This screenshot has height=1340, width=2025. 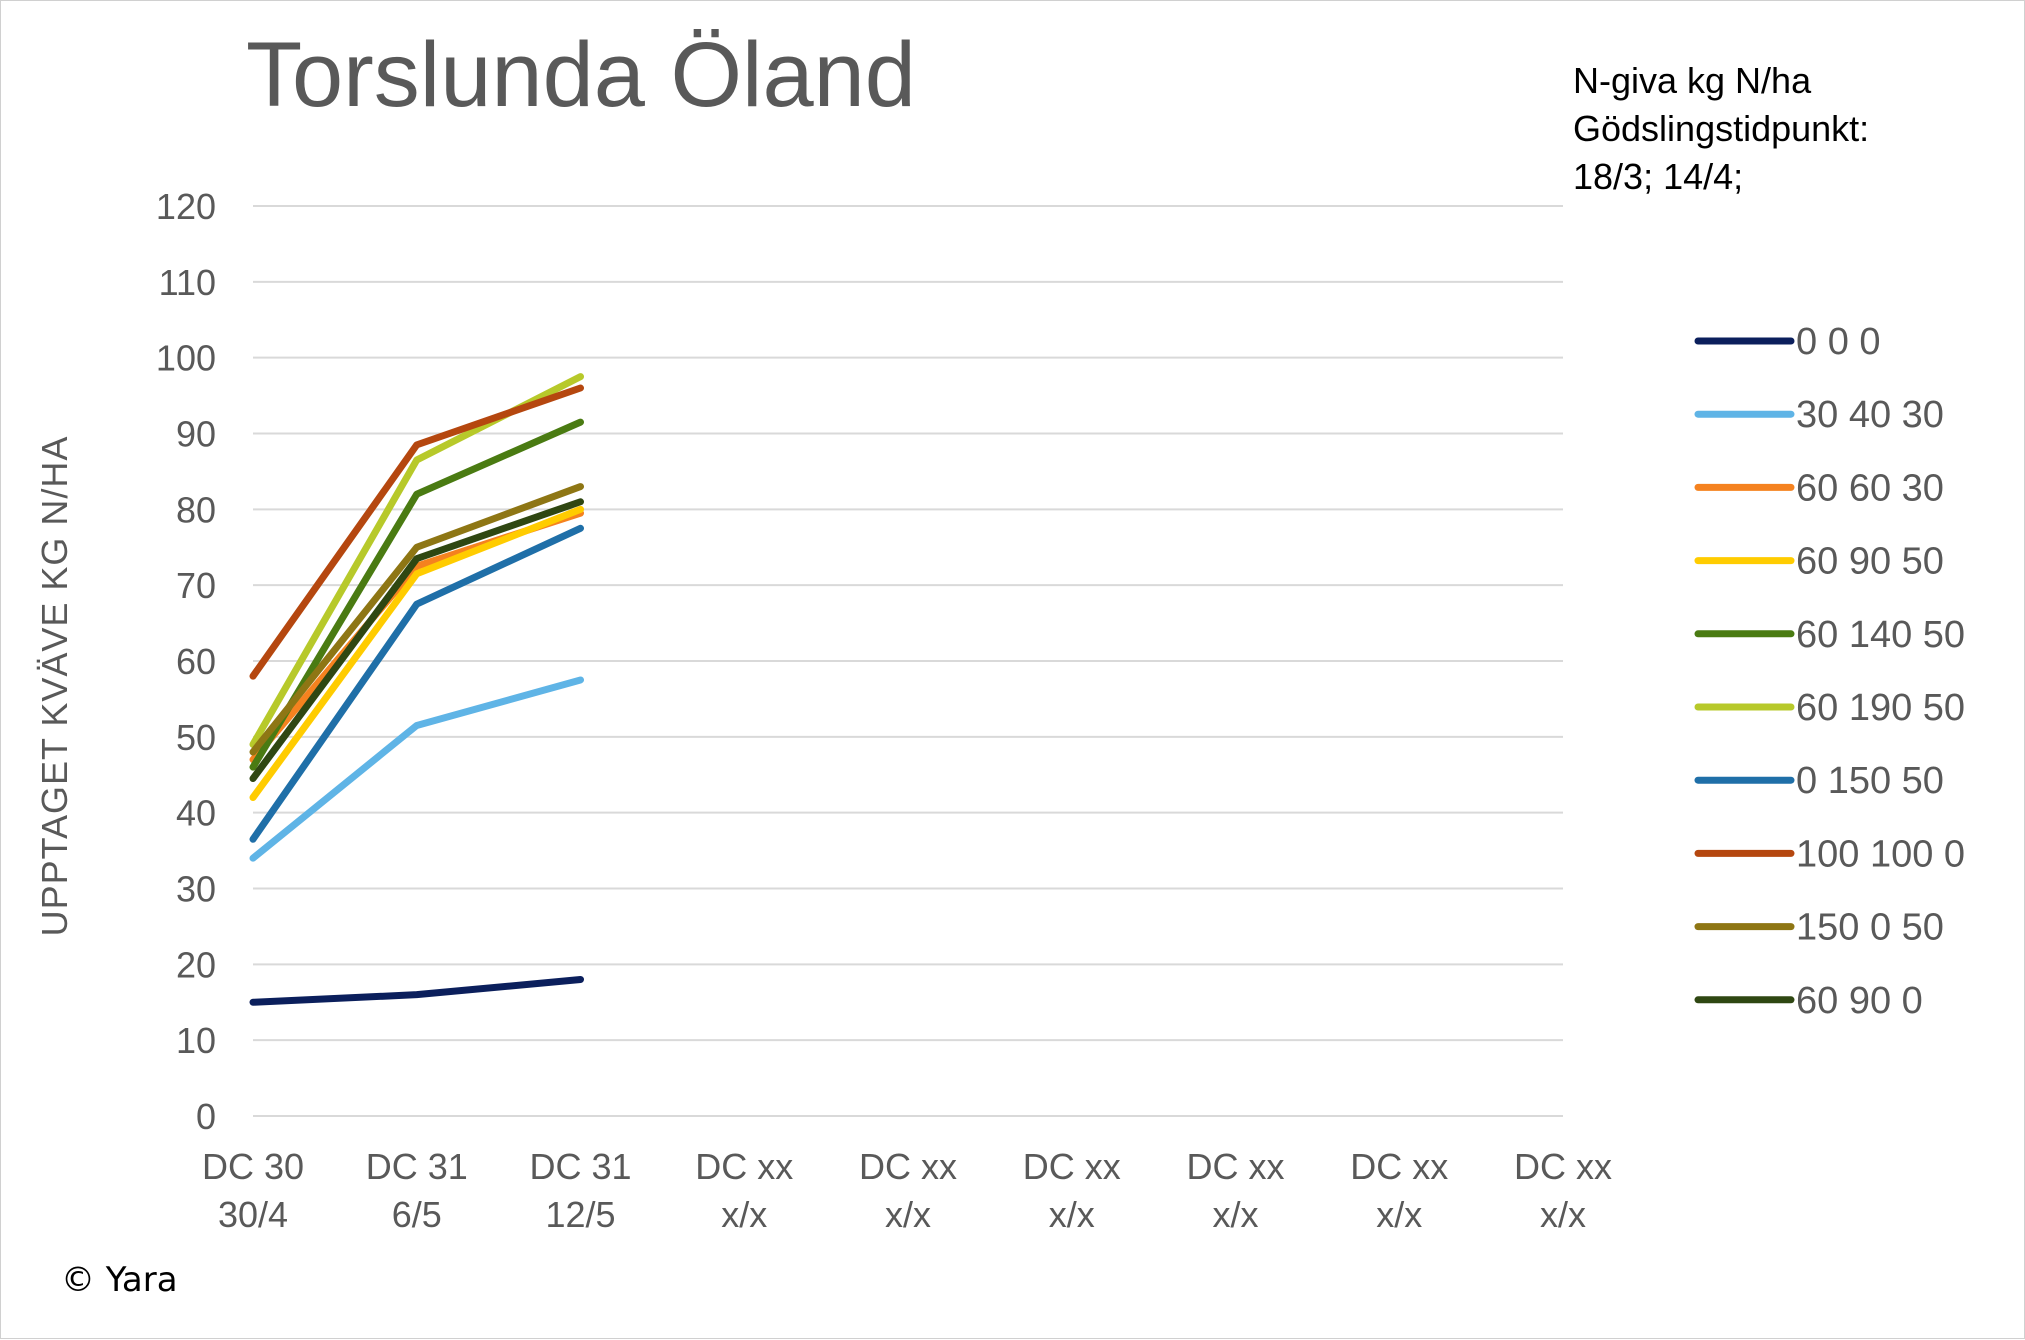 What do you see at coordinates (1870, 562) in the screenshot?
I see `legend-label-3: 60 90 50` at bounding box center [1870, 562].